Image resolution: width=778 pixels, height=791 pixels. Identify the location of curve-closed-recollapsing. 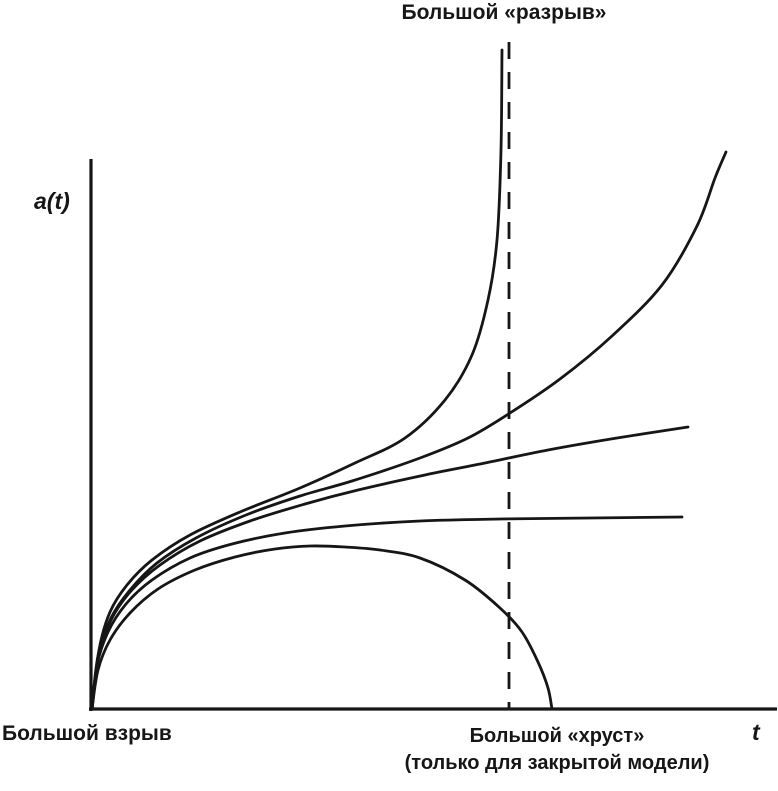
(322, 627).